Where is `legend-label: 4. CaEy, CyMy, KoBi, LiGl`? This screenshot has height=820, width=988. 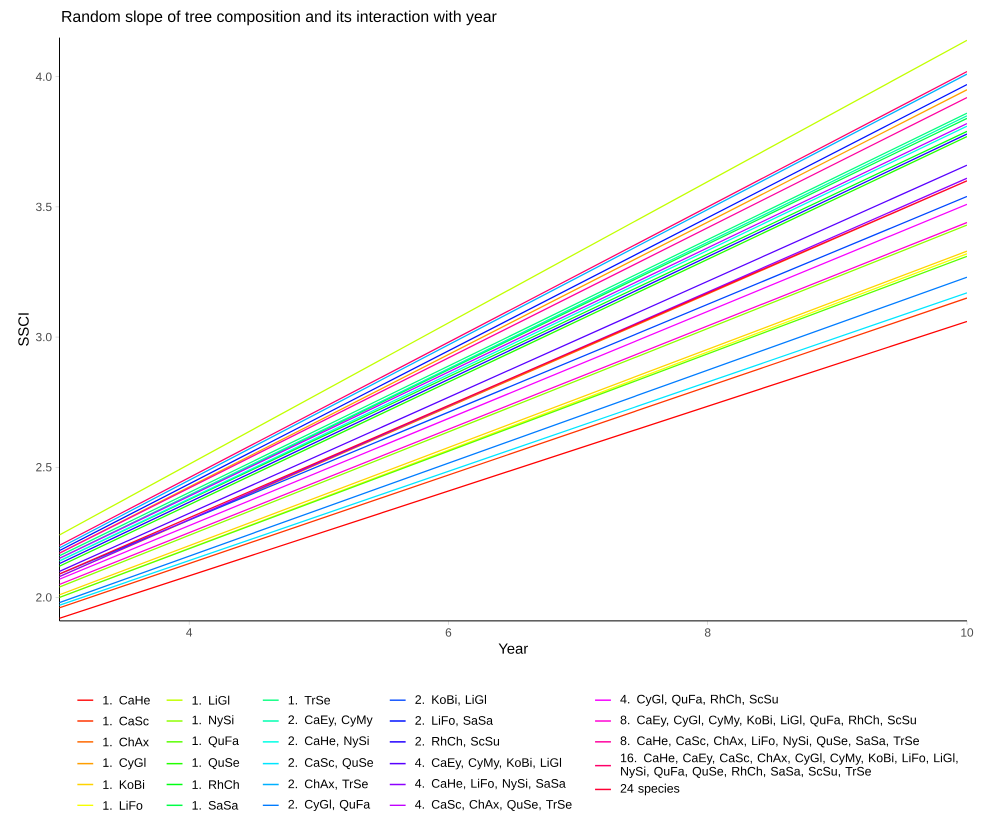 legend-label: 4. CaEy, CyMy, KoBi, LiGl is located at coordinates (488, 764).